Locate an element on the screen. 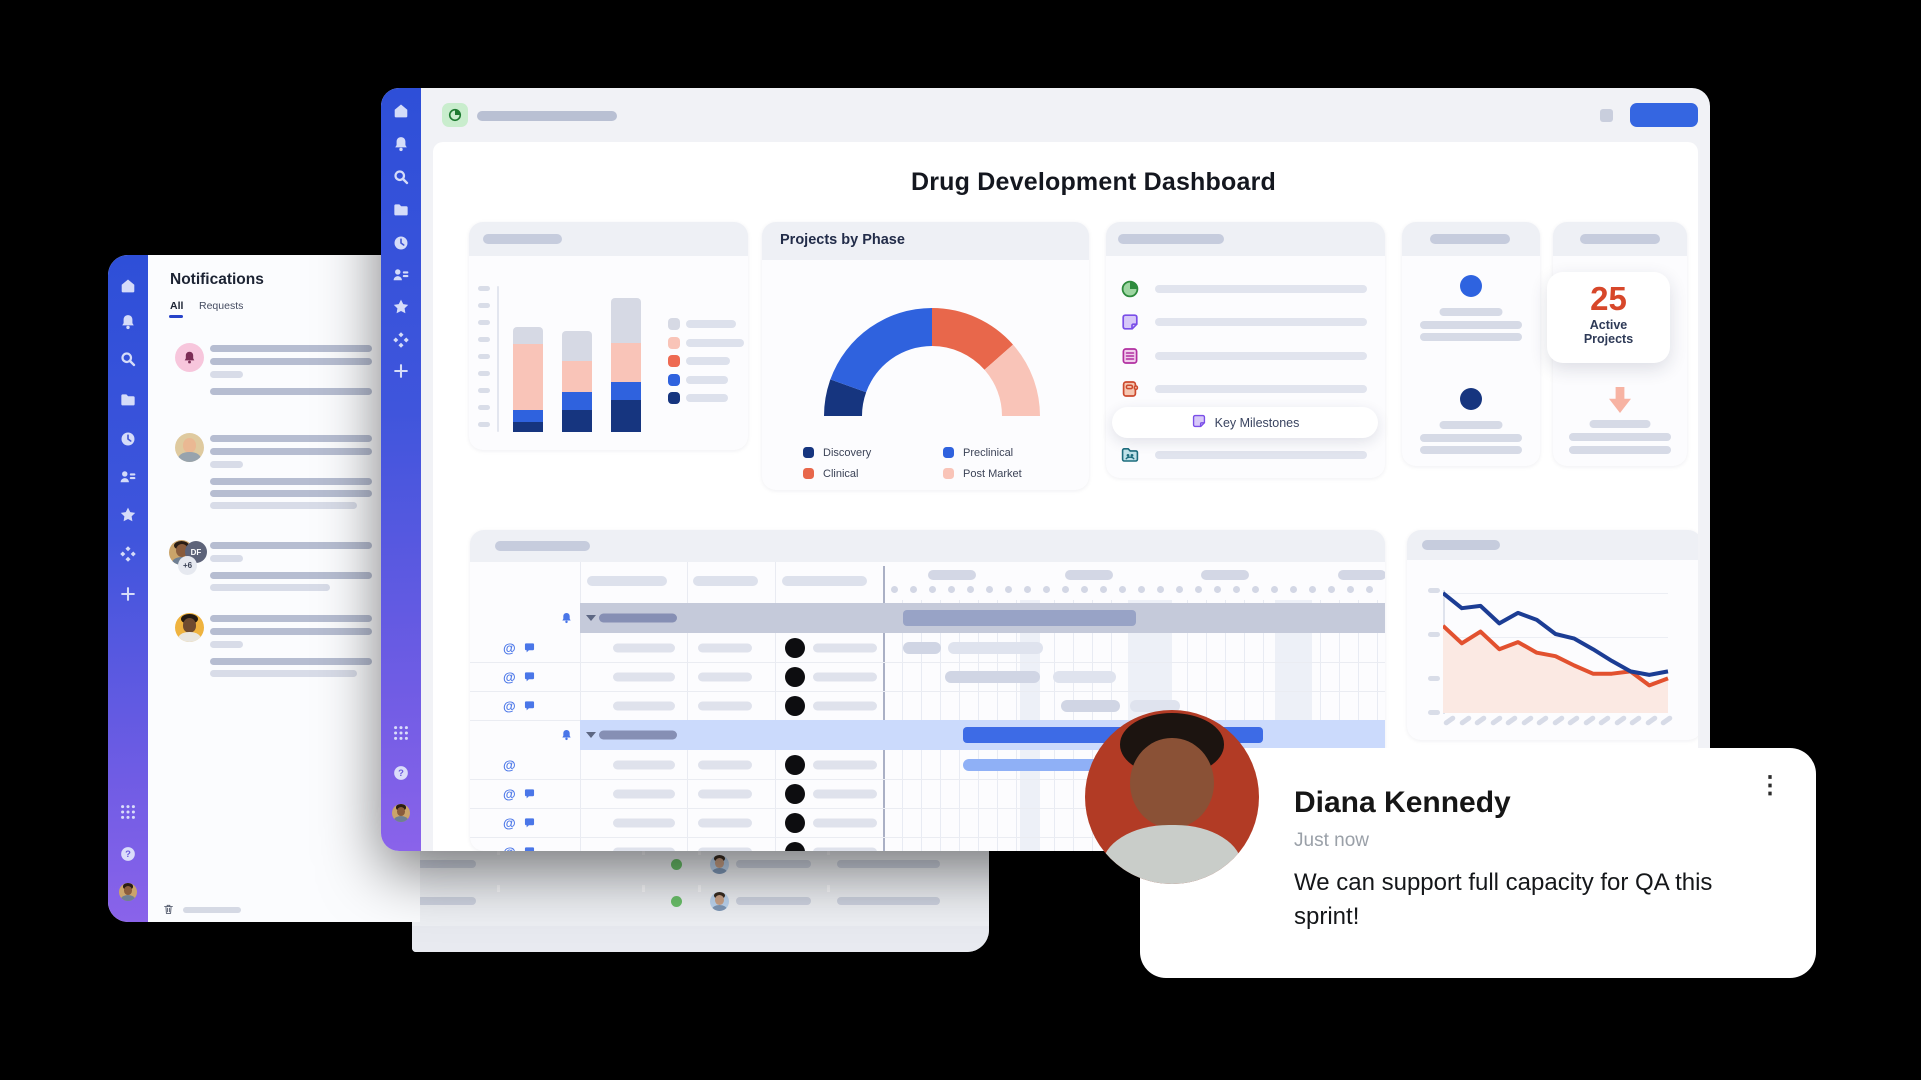 The width and height of the screenshot is (1921, 1080). active-tab-underline is located at coordinates (176, 316).